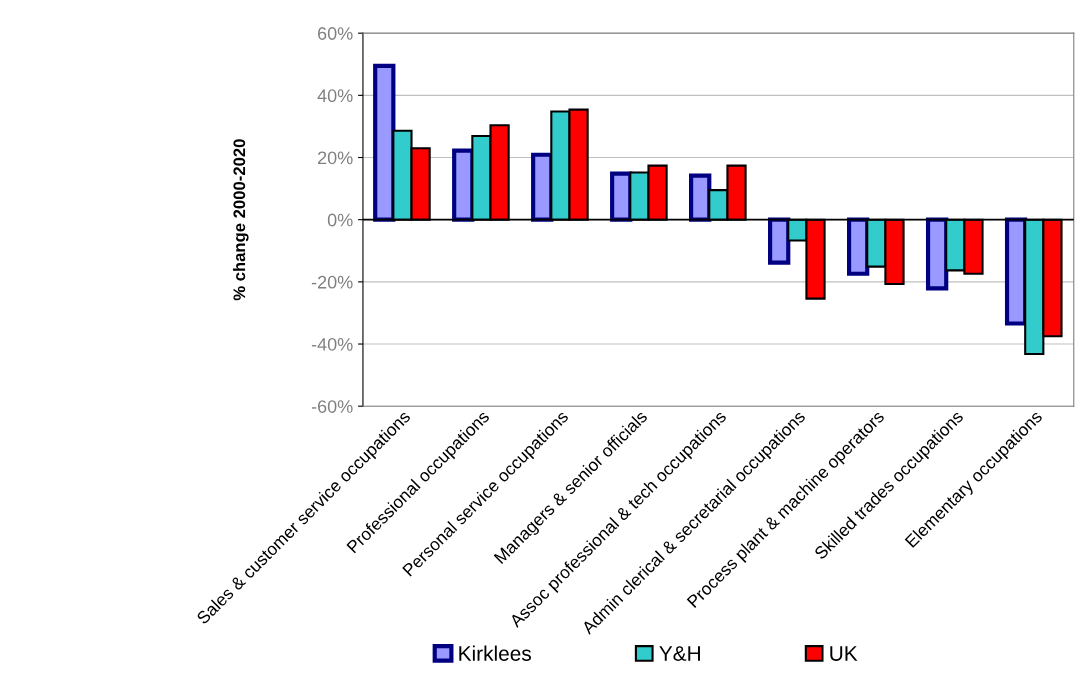 This screenshot has width=1077, height=677. I want to click on legend-label: Y&H, so click(679, 653).